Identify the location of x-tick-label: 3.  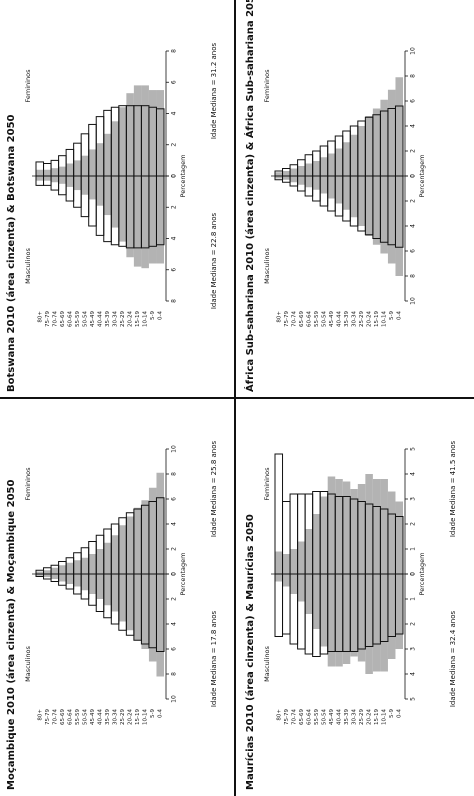
(413, 649).